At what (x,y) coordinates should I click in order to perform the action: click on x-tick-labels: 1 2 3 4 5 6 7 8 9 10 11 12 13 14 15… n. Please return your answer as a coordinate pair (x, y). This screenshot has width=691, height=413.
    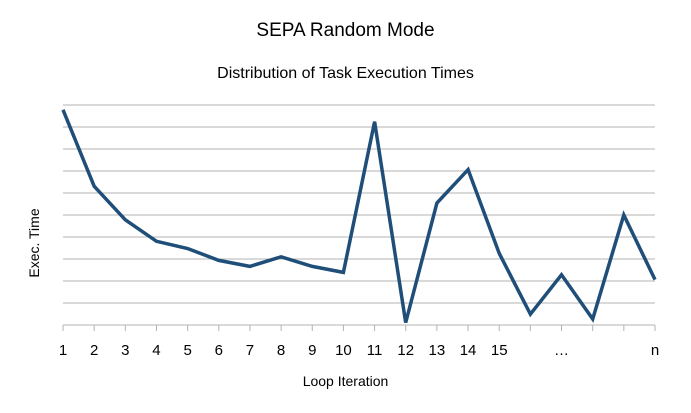
    Looking at the image, I should click on (359, 350).